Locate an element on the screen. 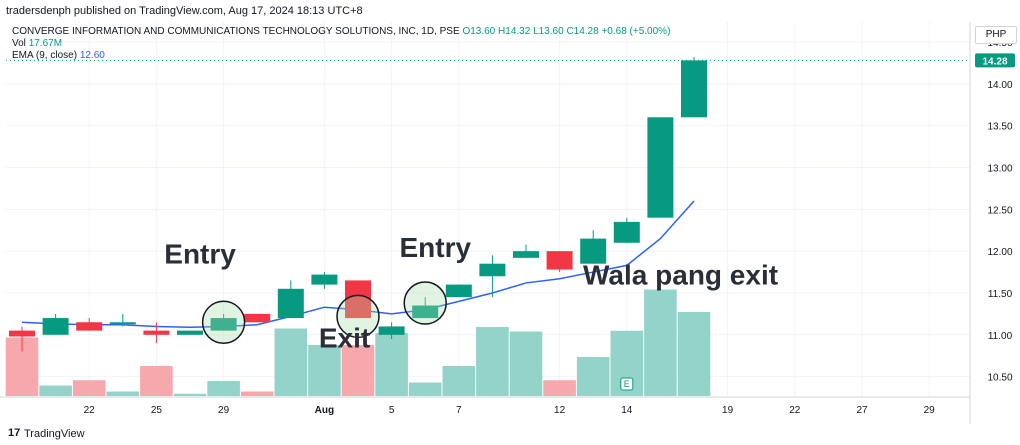  earnings-marker-icon: E is located at coordinates (627, 384).